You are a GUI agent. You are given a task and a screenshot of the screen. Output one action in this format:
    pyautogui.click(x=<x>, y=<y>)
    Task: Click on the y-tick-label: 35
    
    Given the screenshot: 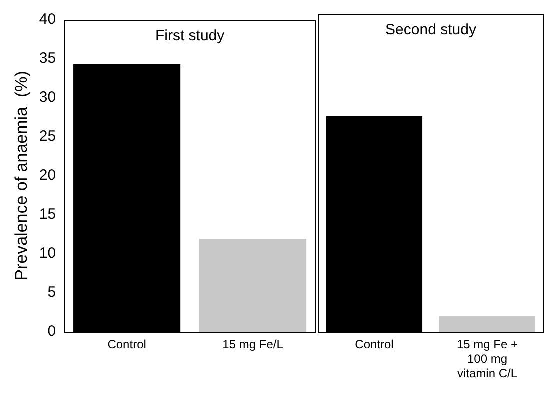 What is the action you would take?
    pyautogui.click(x=47, y=59)
    